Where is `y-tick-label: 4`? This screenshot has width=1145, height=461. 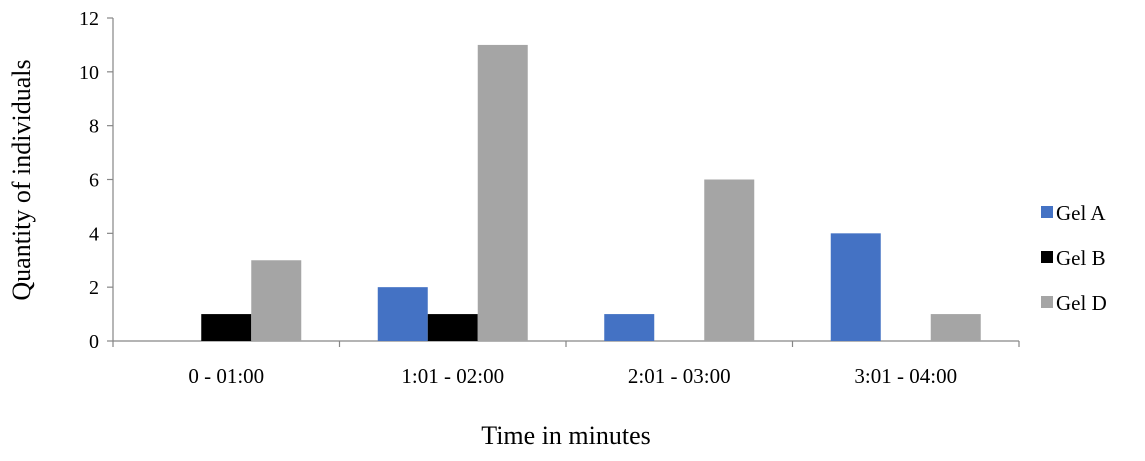 y-tick-label: 4 is located at coordinates (94, 234).